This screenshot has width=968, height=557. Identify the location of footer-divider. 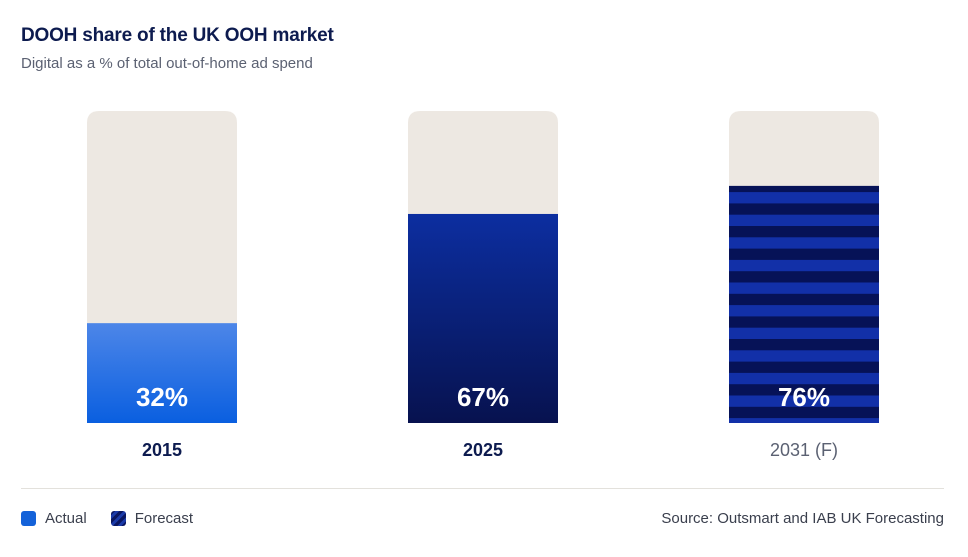
(482, 488).